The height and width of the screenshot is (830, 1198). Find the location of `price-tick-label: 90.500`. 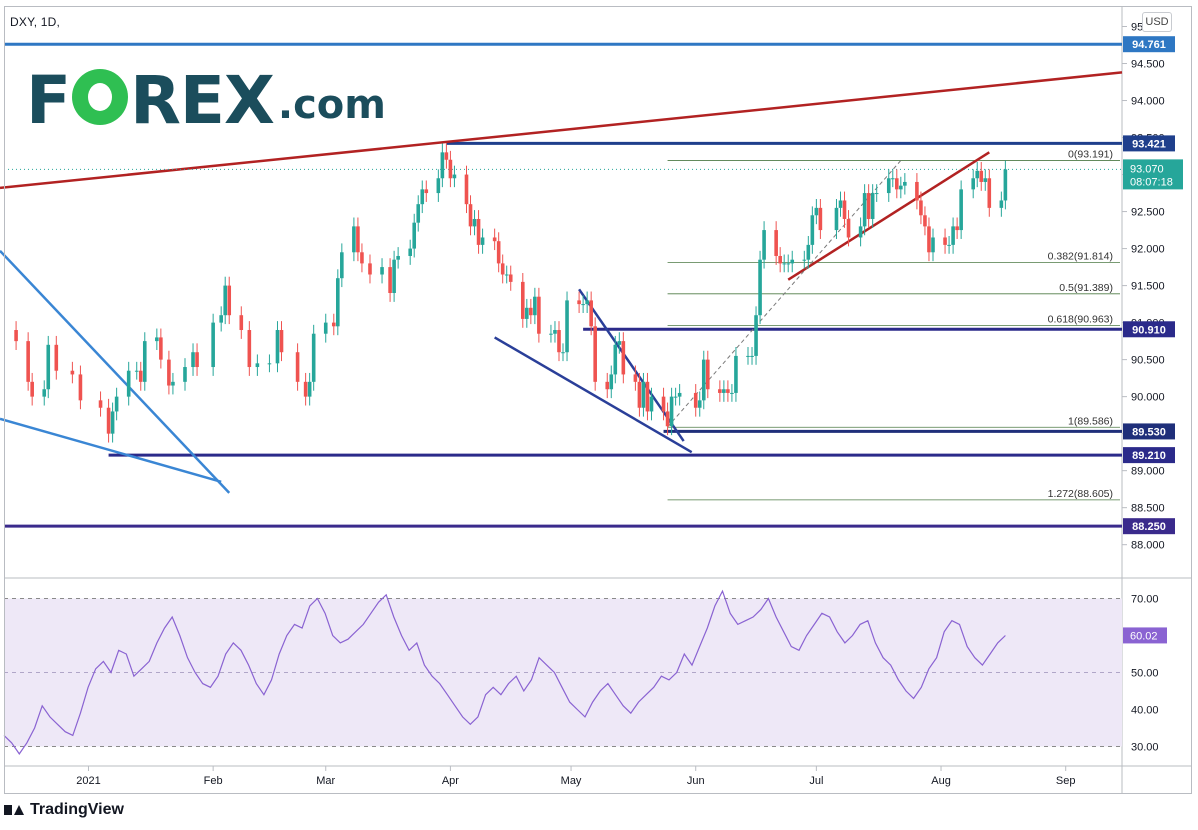

price-tick-label: 90.500 is located at coordinates (1148, 361).